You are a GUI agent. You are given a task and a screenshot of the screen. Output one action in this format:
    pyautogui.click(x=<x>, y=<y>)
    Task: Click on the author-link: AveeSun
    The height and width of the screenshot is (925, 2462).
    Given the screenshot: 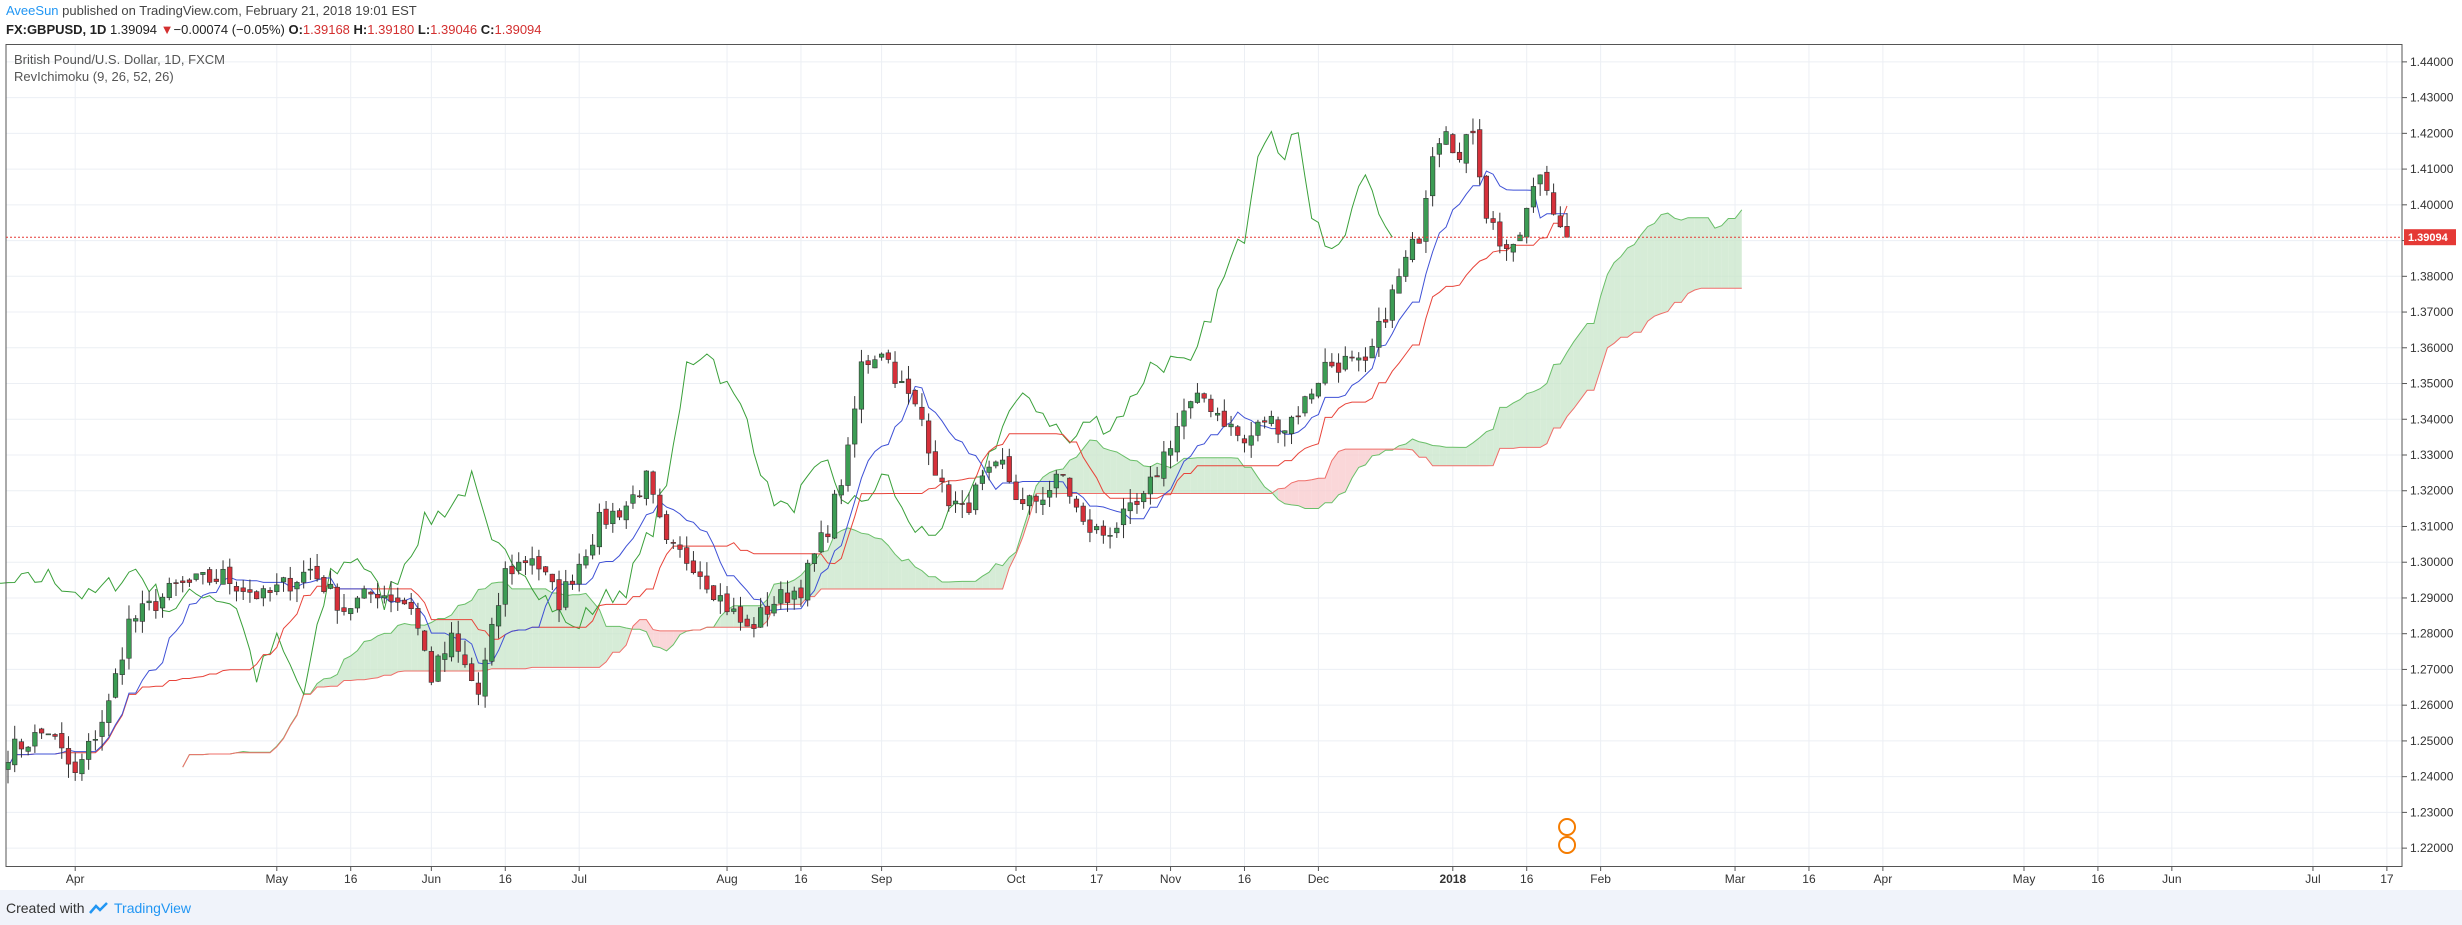 What is the action you would take?
    pyautogui.click(x=32, y=10)
    